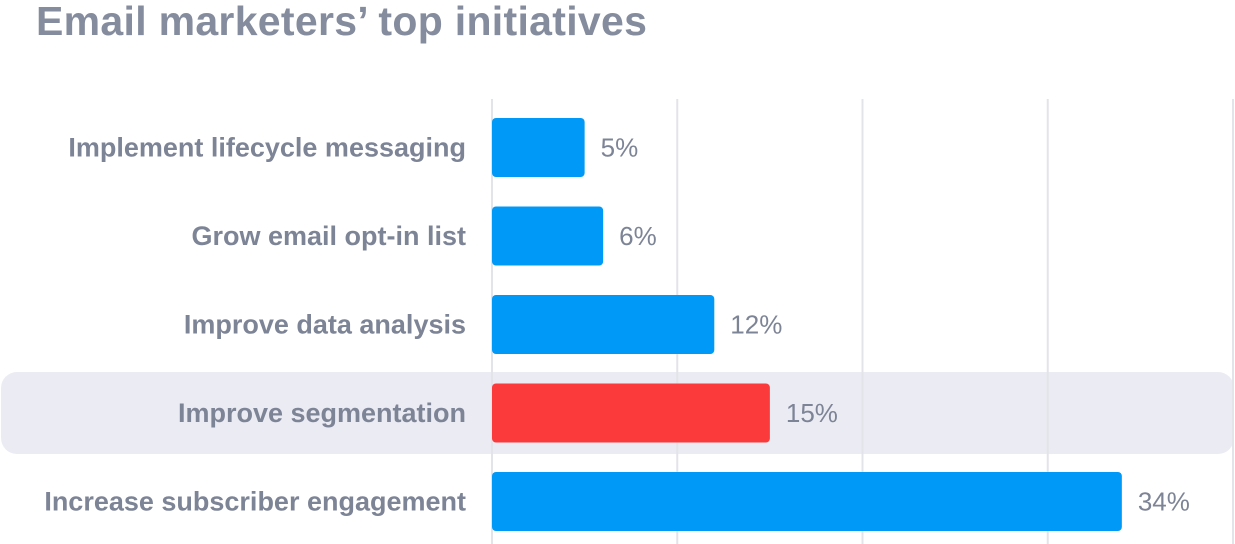 Image resolution: width=1235 pixels, height=544 pixels. Describe the element at coordinates (620, 148) in the screenshot. I see `value-label: 5%` at that location.